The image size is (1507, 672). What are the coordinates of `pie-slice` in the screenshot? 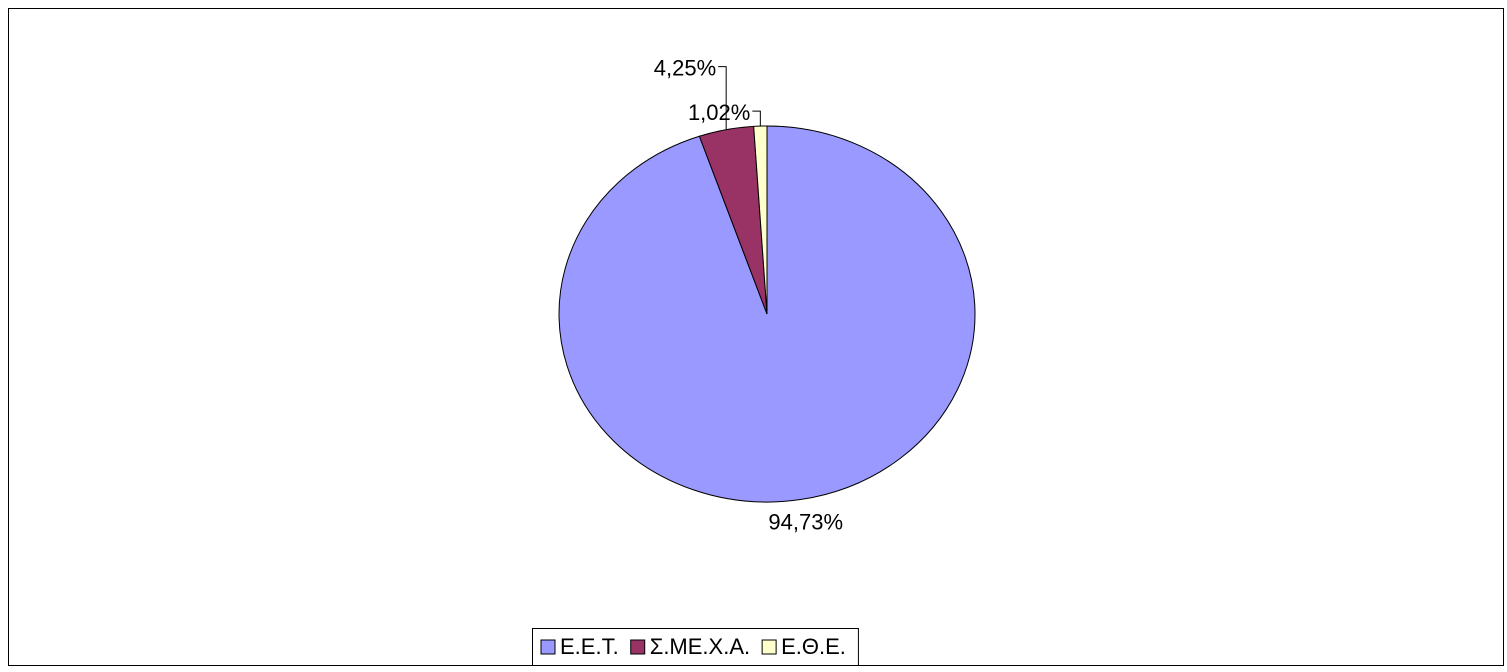 It's located at (760, 220).